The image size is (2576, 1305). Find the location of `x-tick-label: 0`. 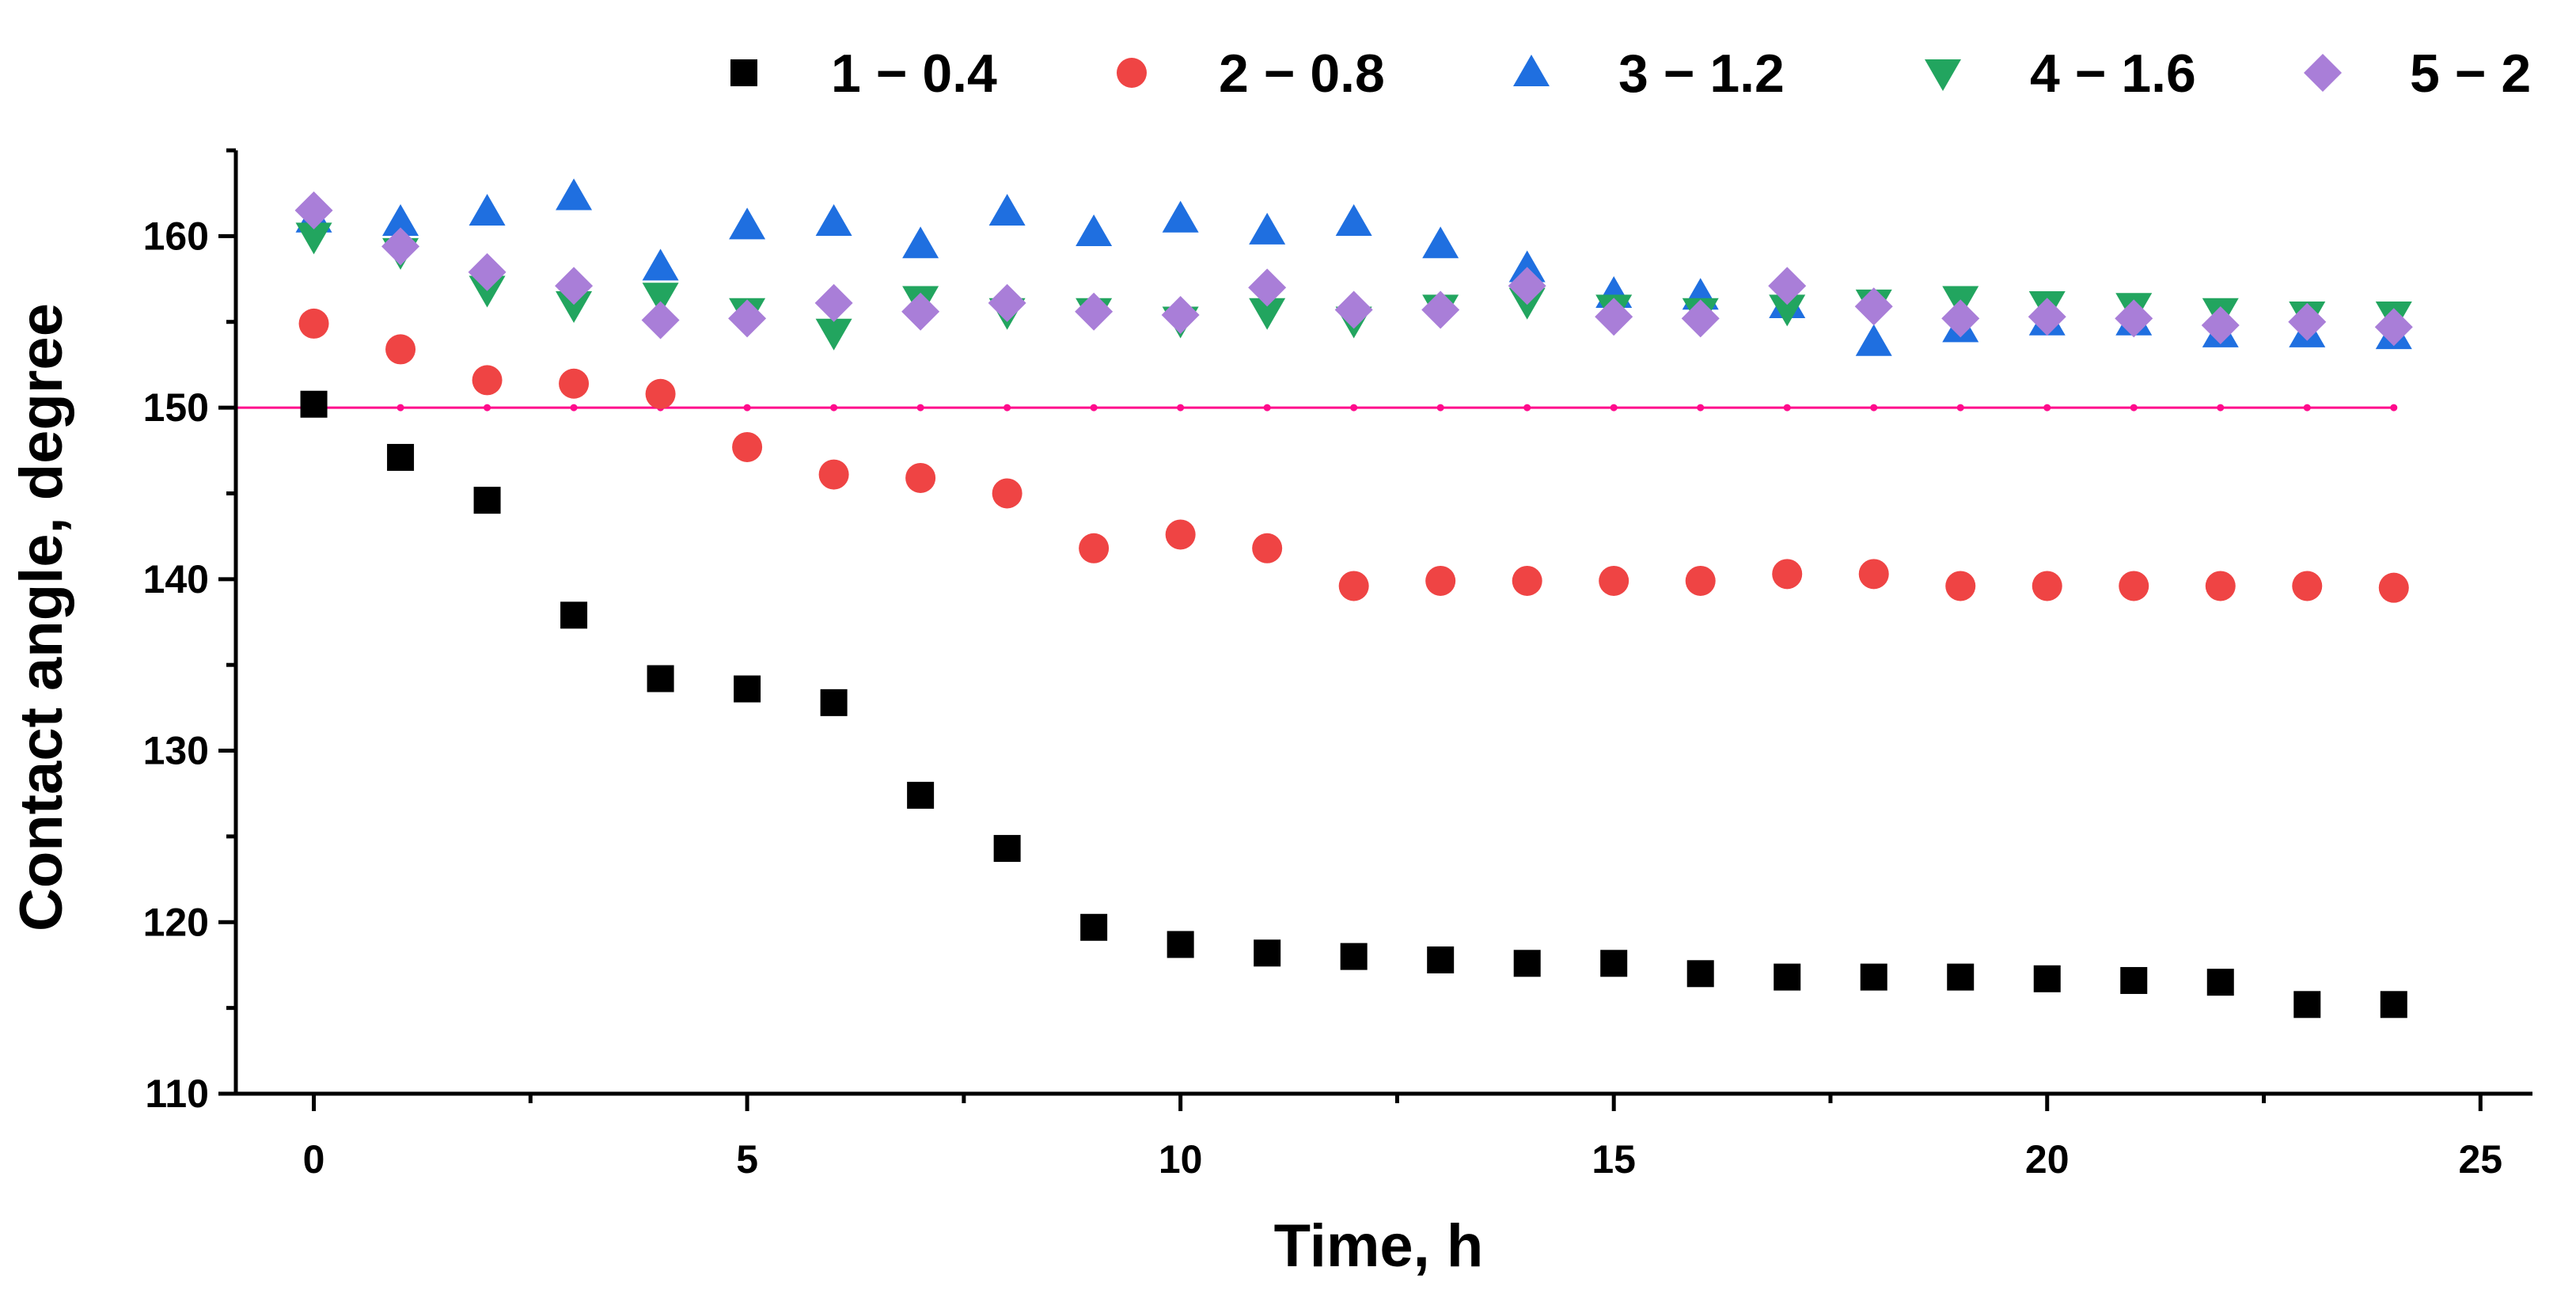

x-tick-label: 0 is located at coordinates (314, 1159).